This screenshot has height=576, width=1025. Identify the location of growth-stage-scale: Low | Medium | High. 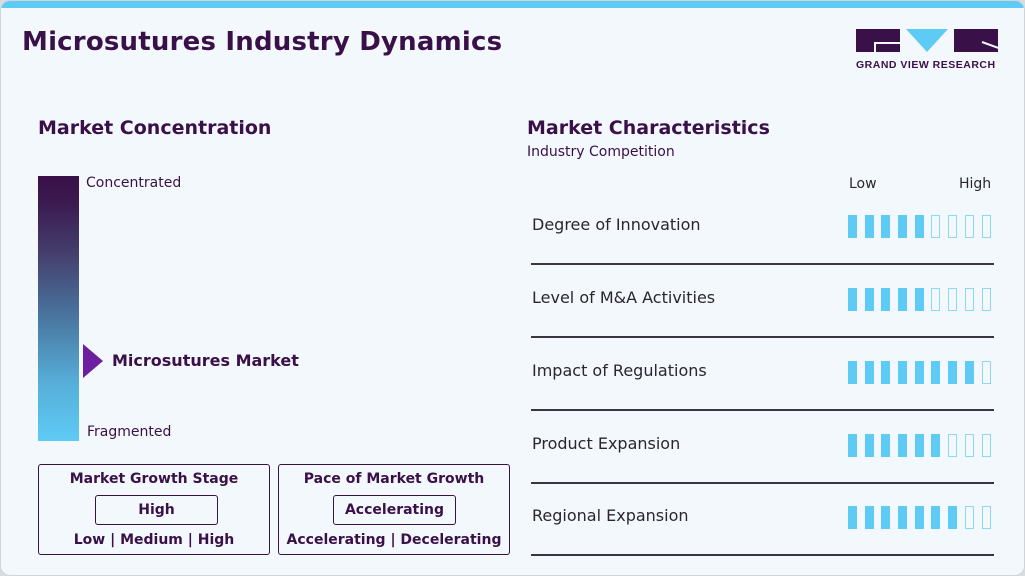
(154, 540).